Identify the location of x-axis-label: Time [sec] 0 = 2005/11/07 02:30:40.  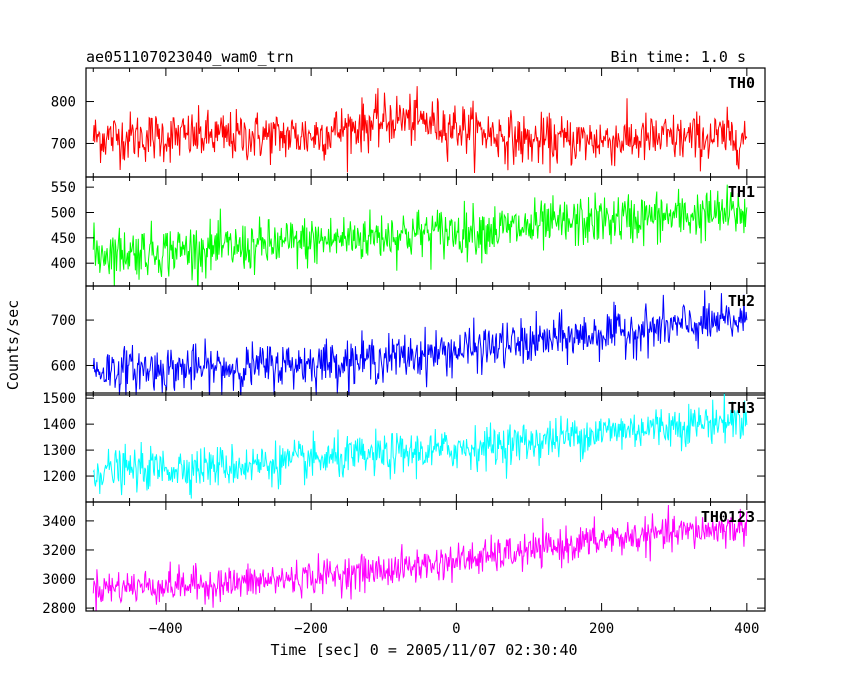
(423, 650).